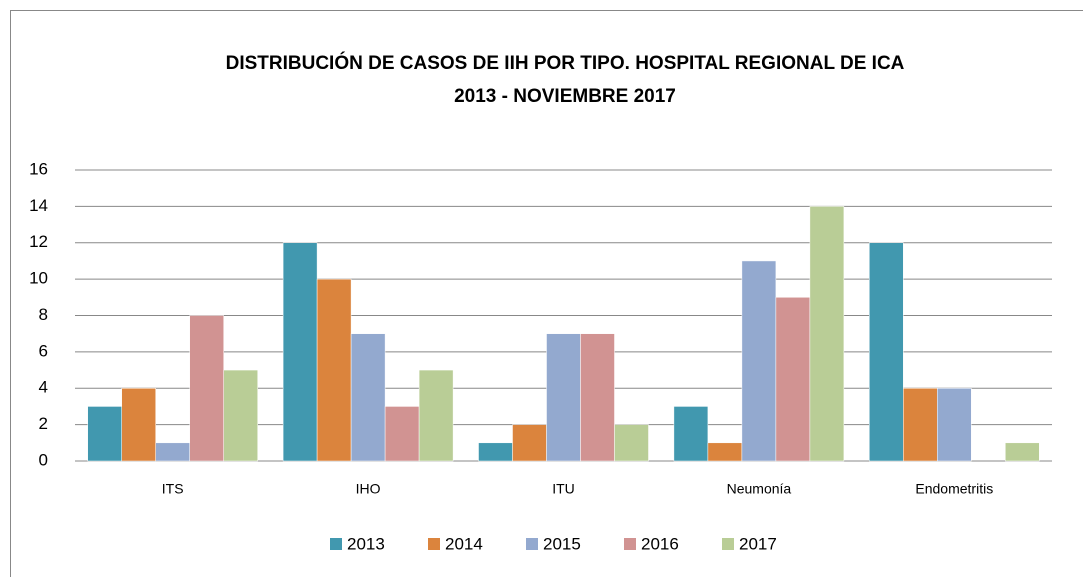 Image resolution: width=1083 pixels, height=577 pixels. I want to click on legend-label: 2014, so click(464, 543).